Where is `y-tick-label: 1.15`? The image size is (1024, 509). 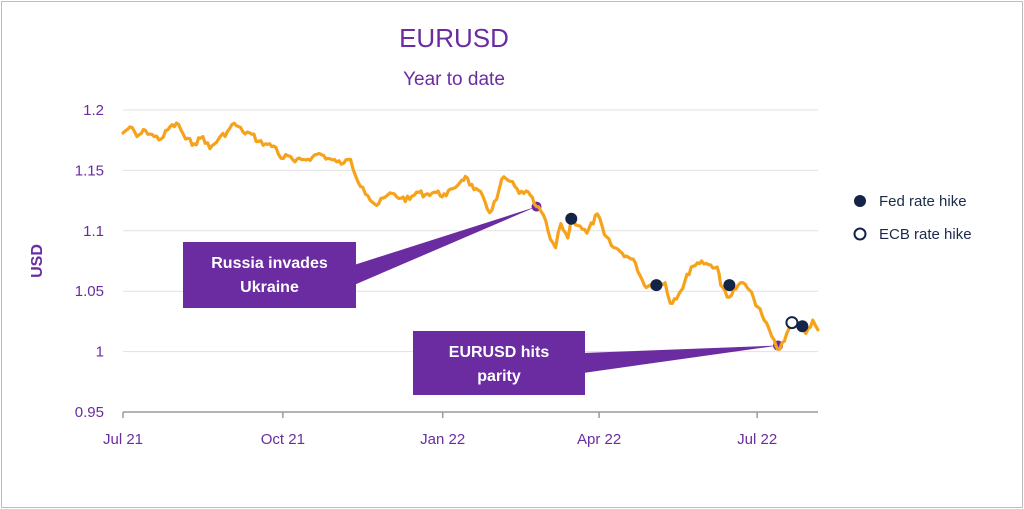 y-tick-label: 1.15 is located at coordinates (89, 170).